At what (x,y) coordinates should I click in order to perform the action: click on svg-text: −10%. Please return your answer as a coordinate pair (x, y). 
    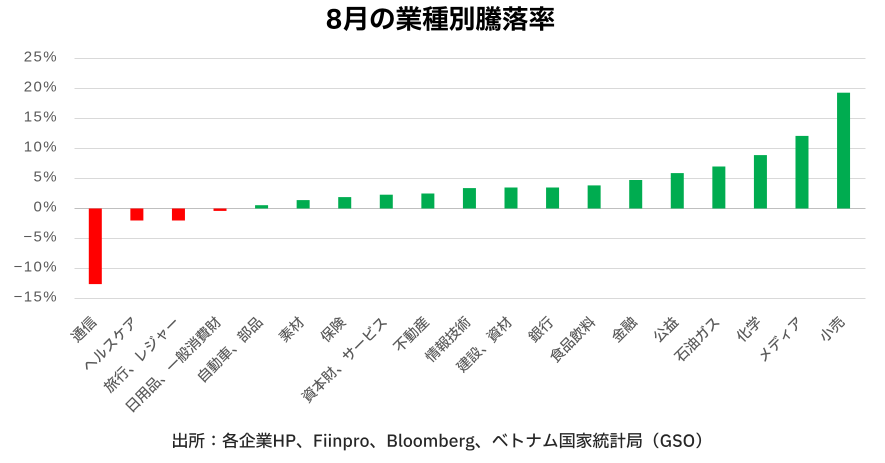
    Looking at the image, I should click on (36, 267).